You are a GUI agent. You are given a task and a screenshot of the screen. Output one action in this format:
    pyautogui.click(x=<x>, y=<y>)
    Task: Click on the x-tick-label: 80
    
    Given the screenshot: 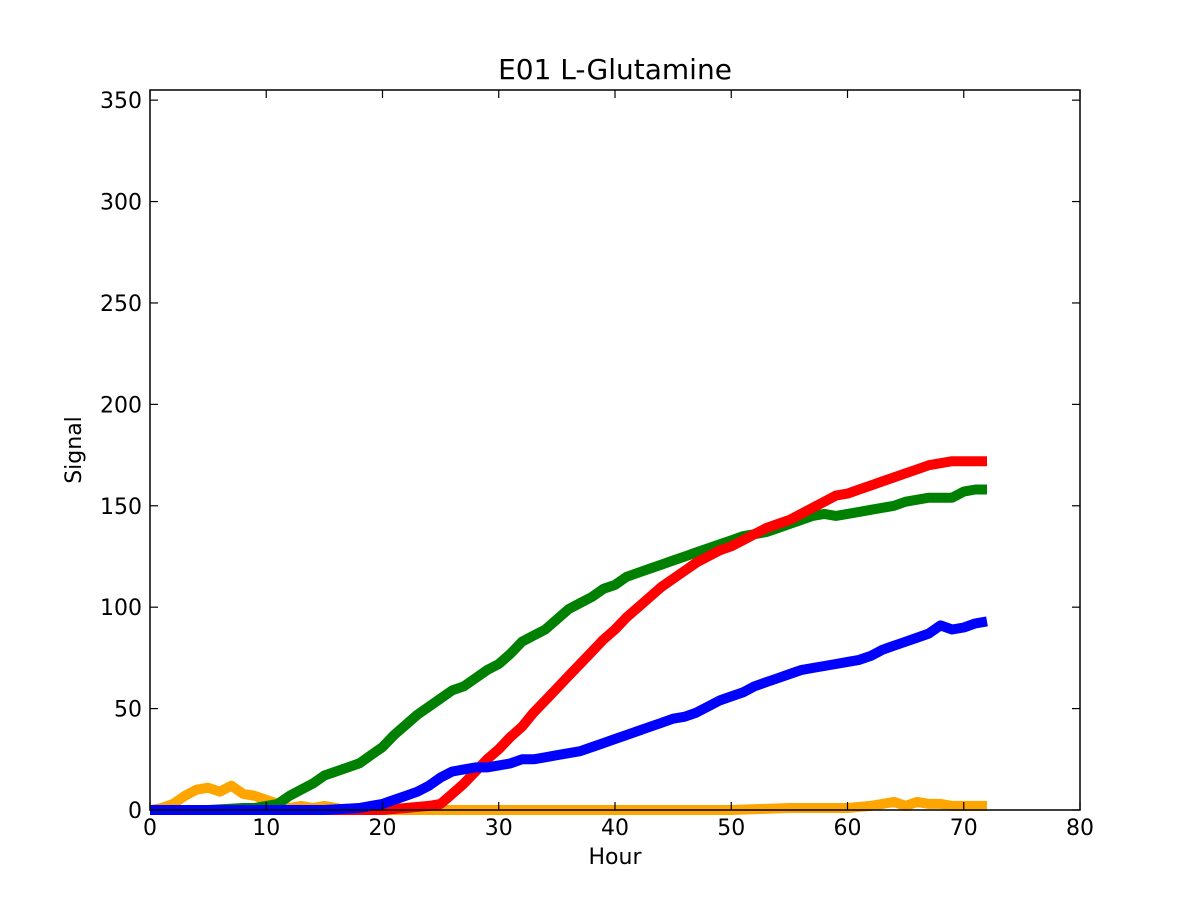 What is the action you would take?
    pyautogui.click(x=1080, y=828)
    